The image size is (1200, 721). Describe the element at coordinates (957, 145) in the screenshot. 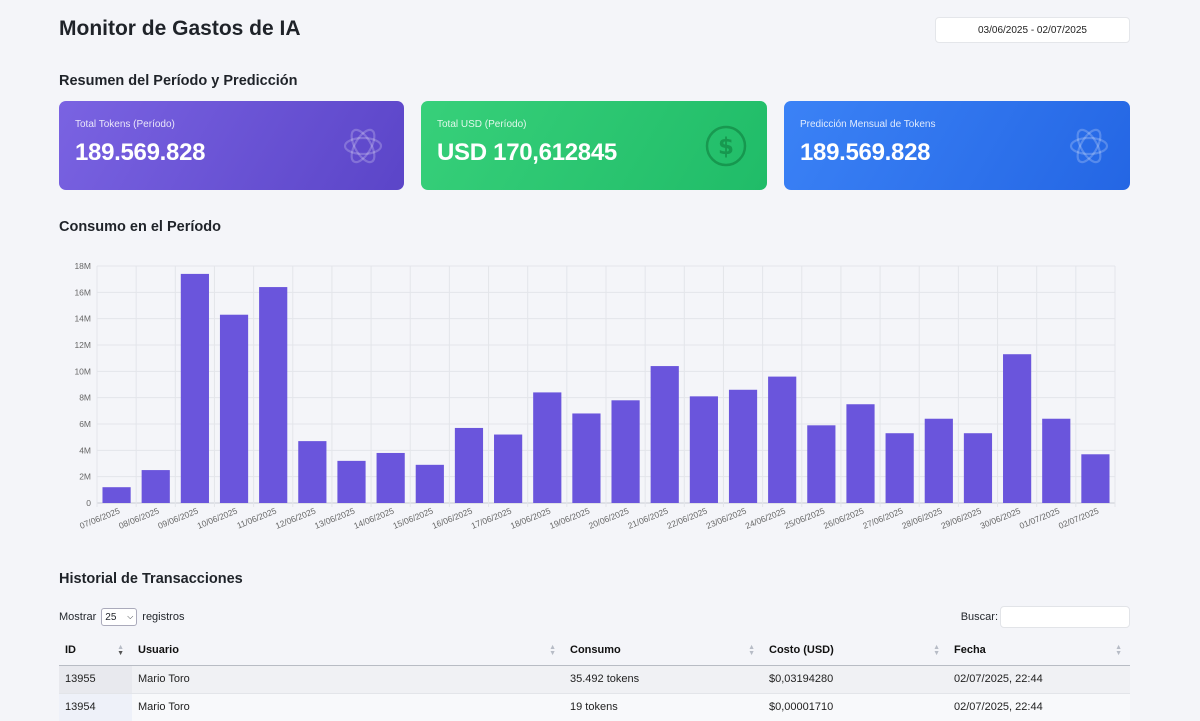

I see `monthly-prediction-card: Predicción Mensual de Tokens 189.569.828` at that location.